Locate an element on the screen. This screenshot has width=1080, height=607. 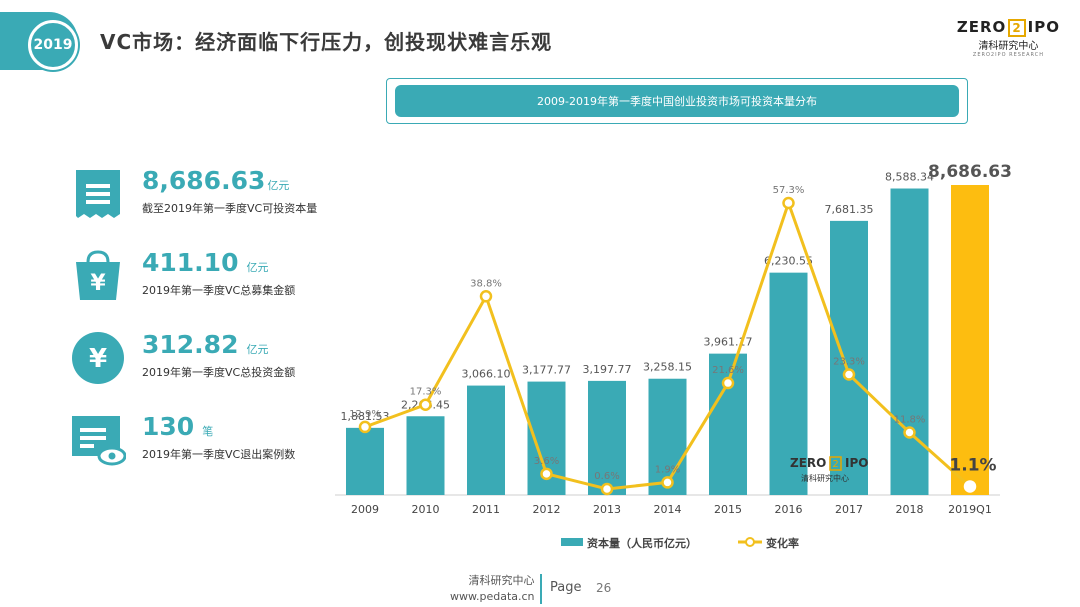
line-value-label: 17.3% is located at coordinates (426, 392).